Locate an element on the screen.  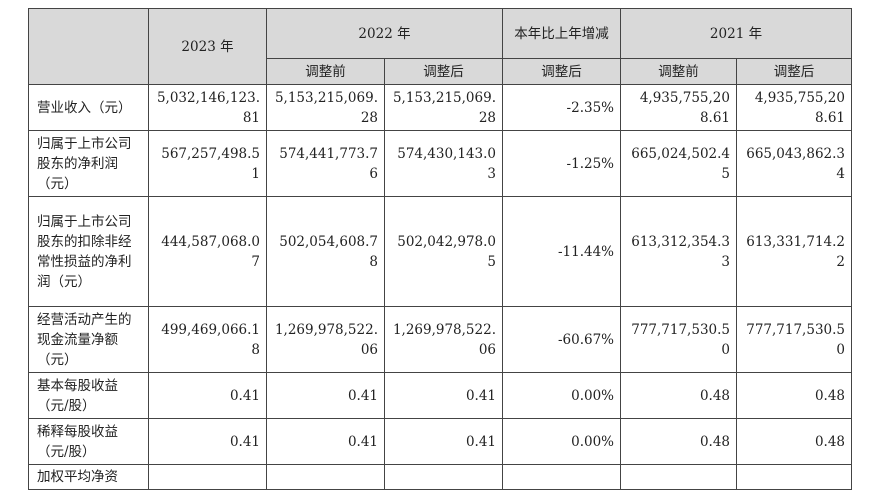
header-2021-before: 调整前 is located at coordinates (678, 71).